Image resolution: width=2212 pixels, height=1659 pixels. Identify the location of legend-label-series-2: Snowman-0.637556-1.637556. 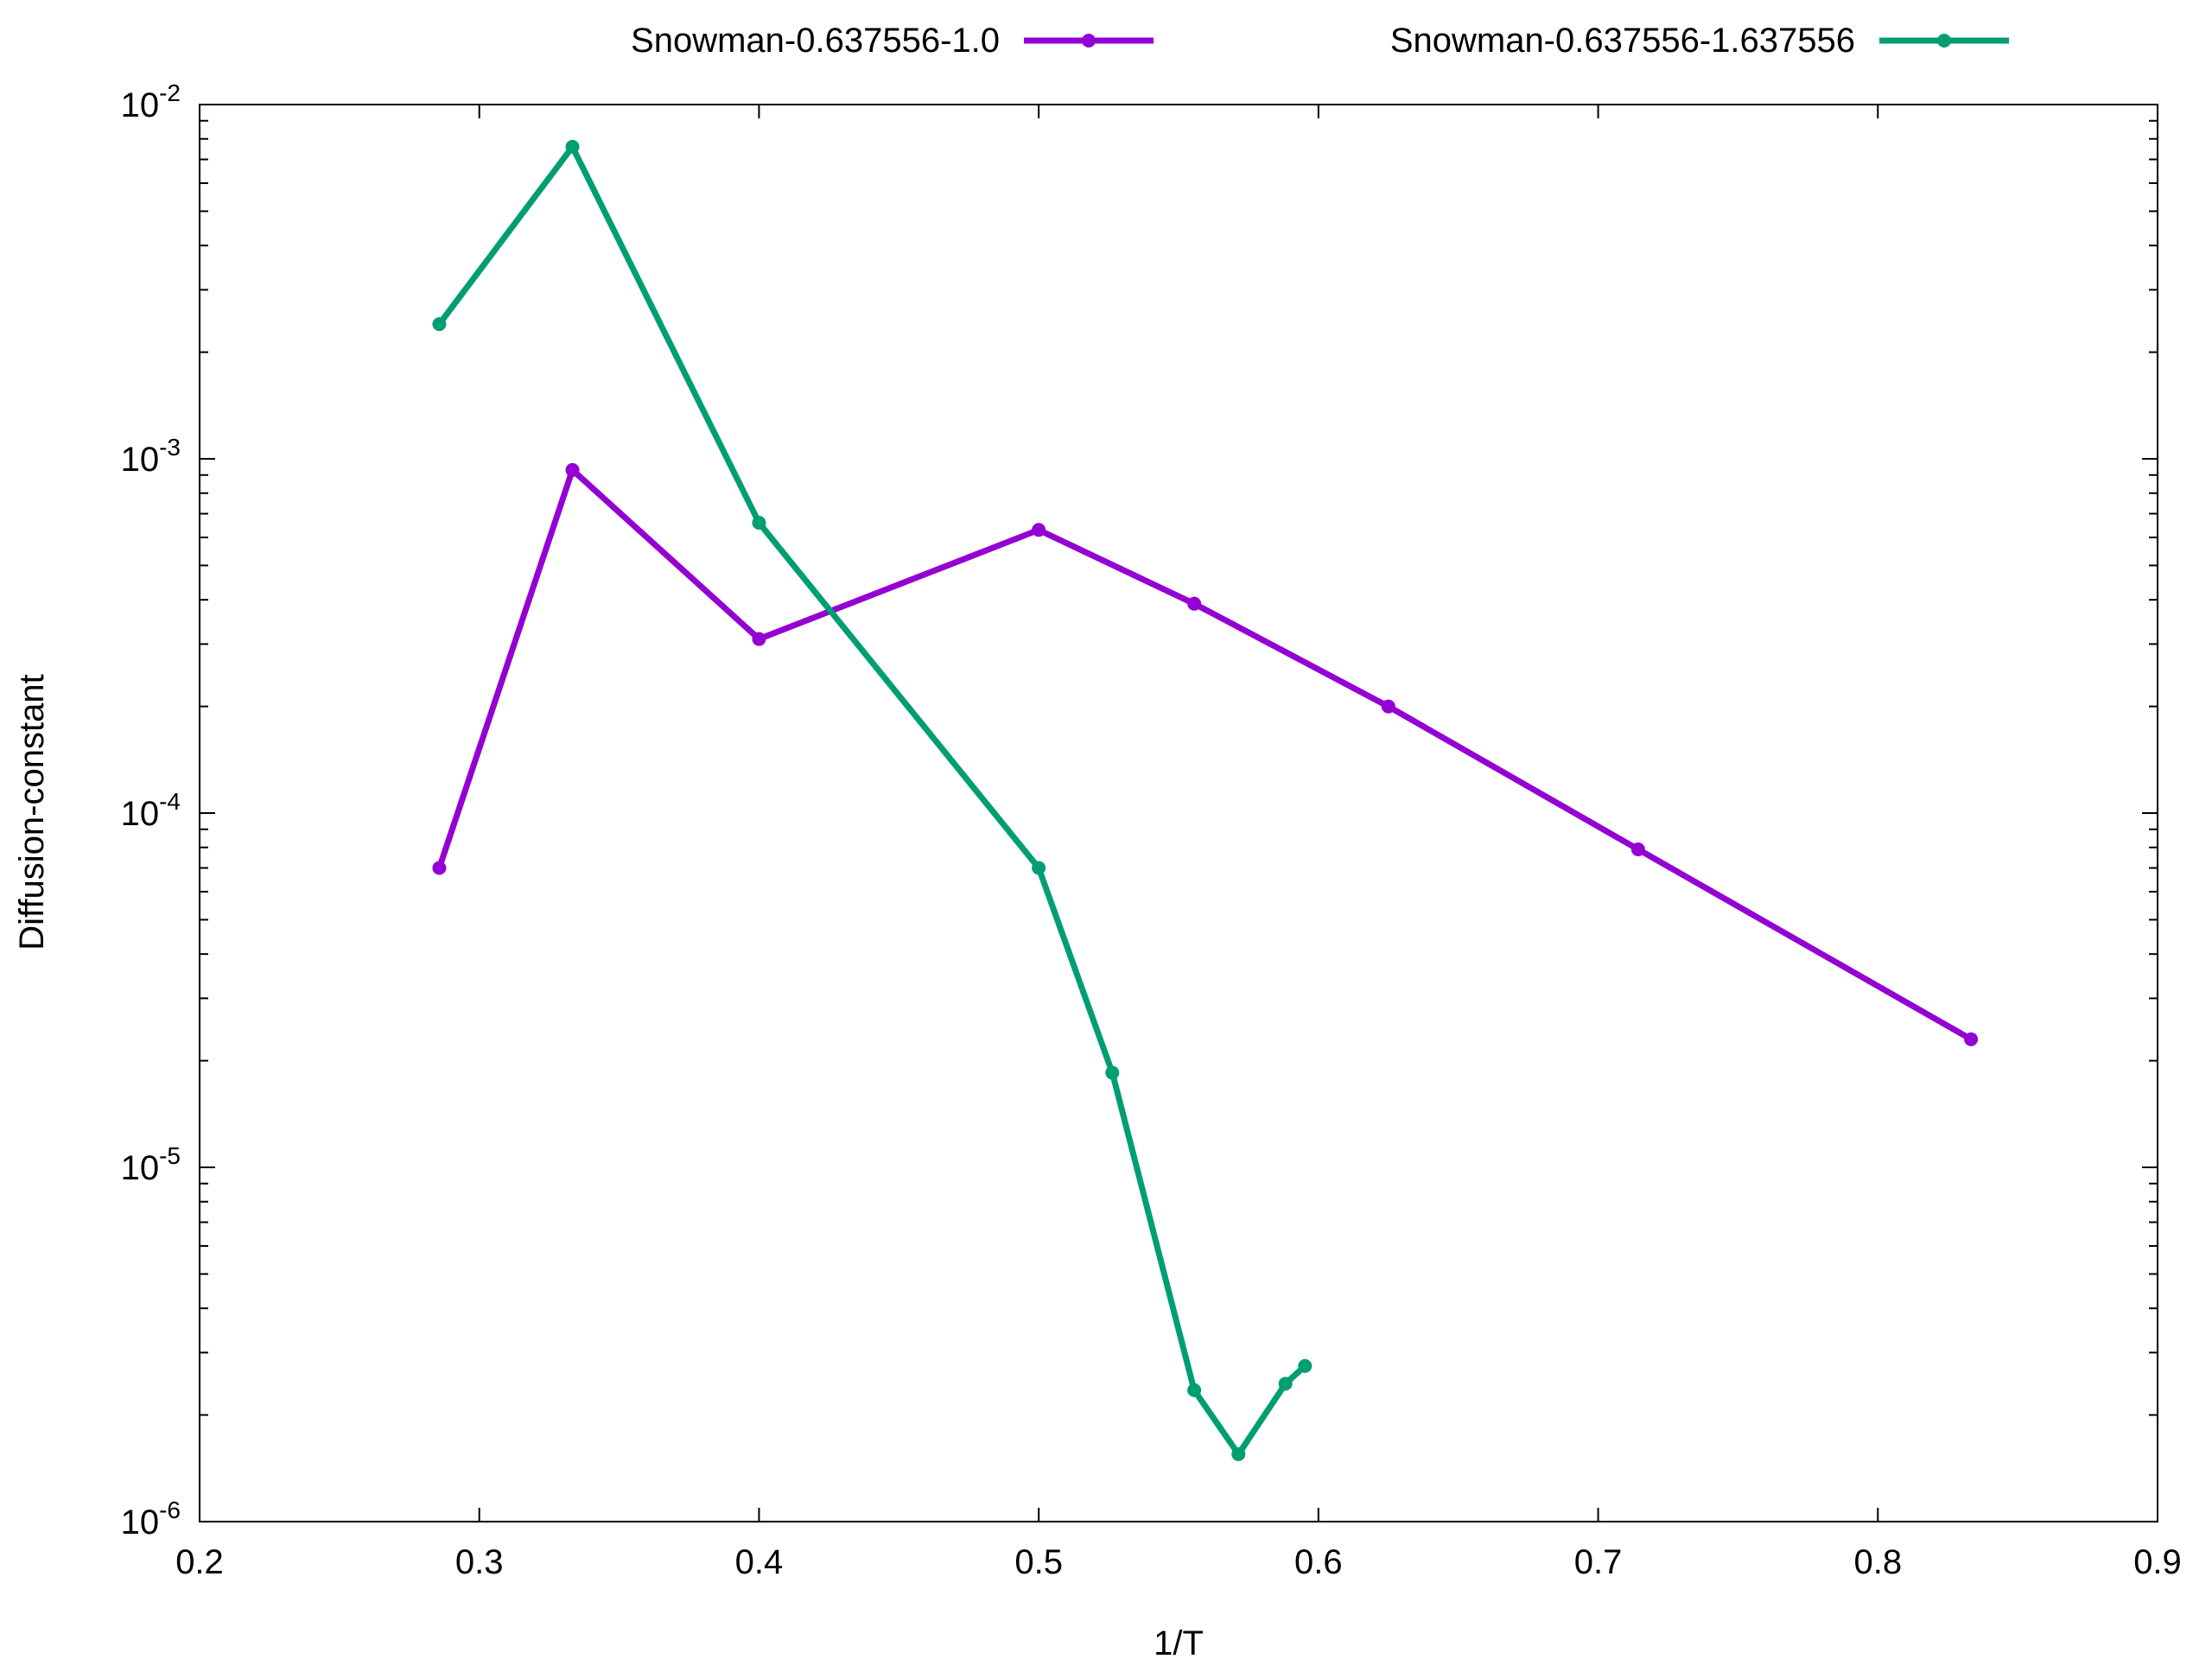
(1622, 41).